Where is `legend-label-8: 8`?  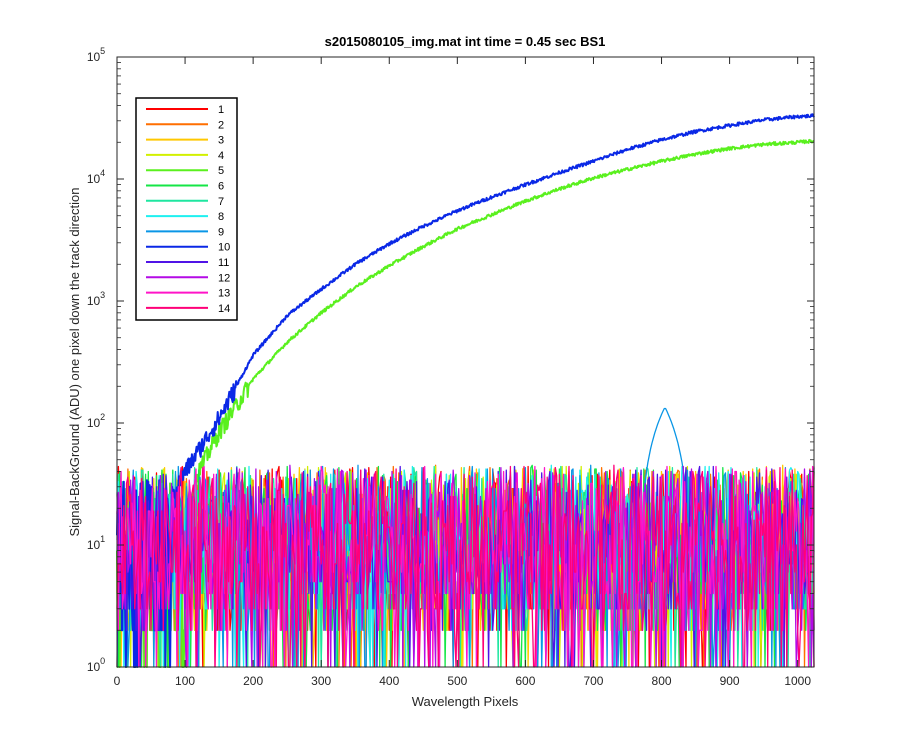
legend-label-8: 8 is located at coordinates (221, 217).